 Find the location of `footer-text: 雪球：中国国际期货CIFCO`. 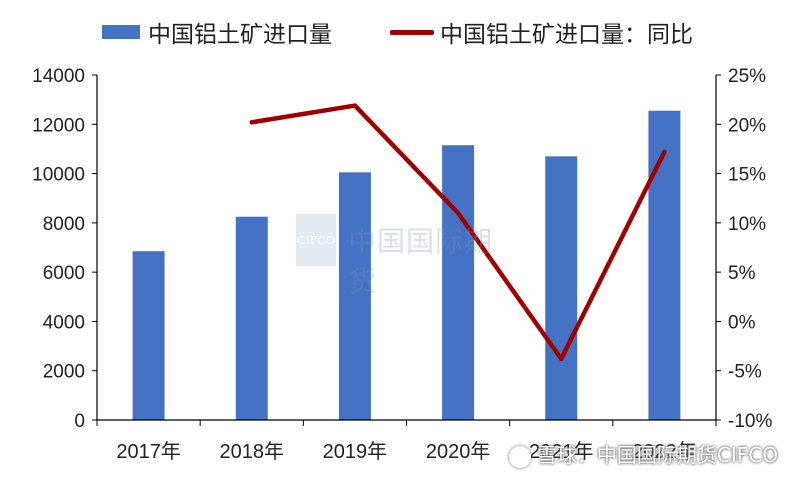

footer-text: 雪球：中国国际期货CIFCO is located at coordinates (657, 455).